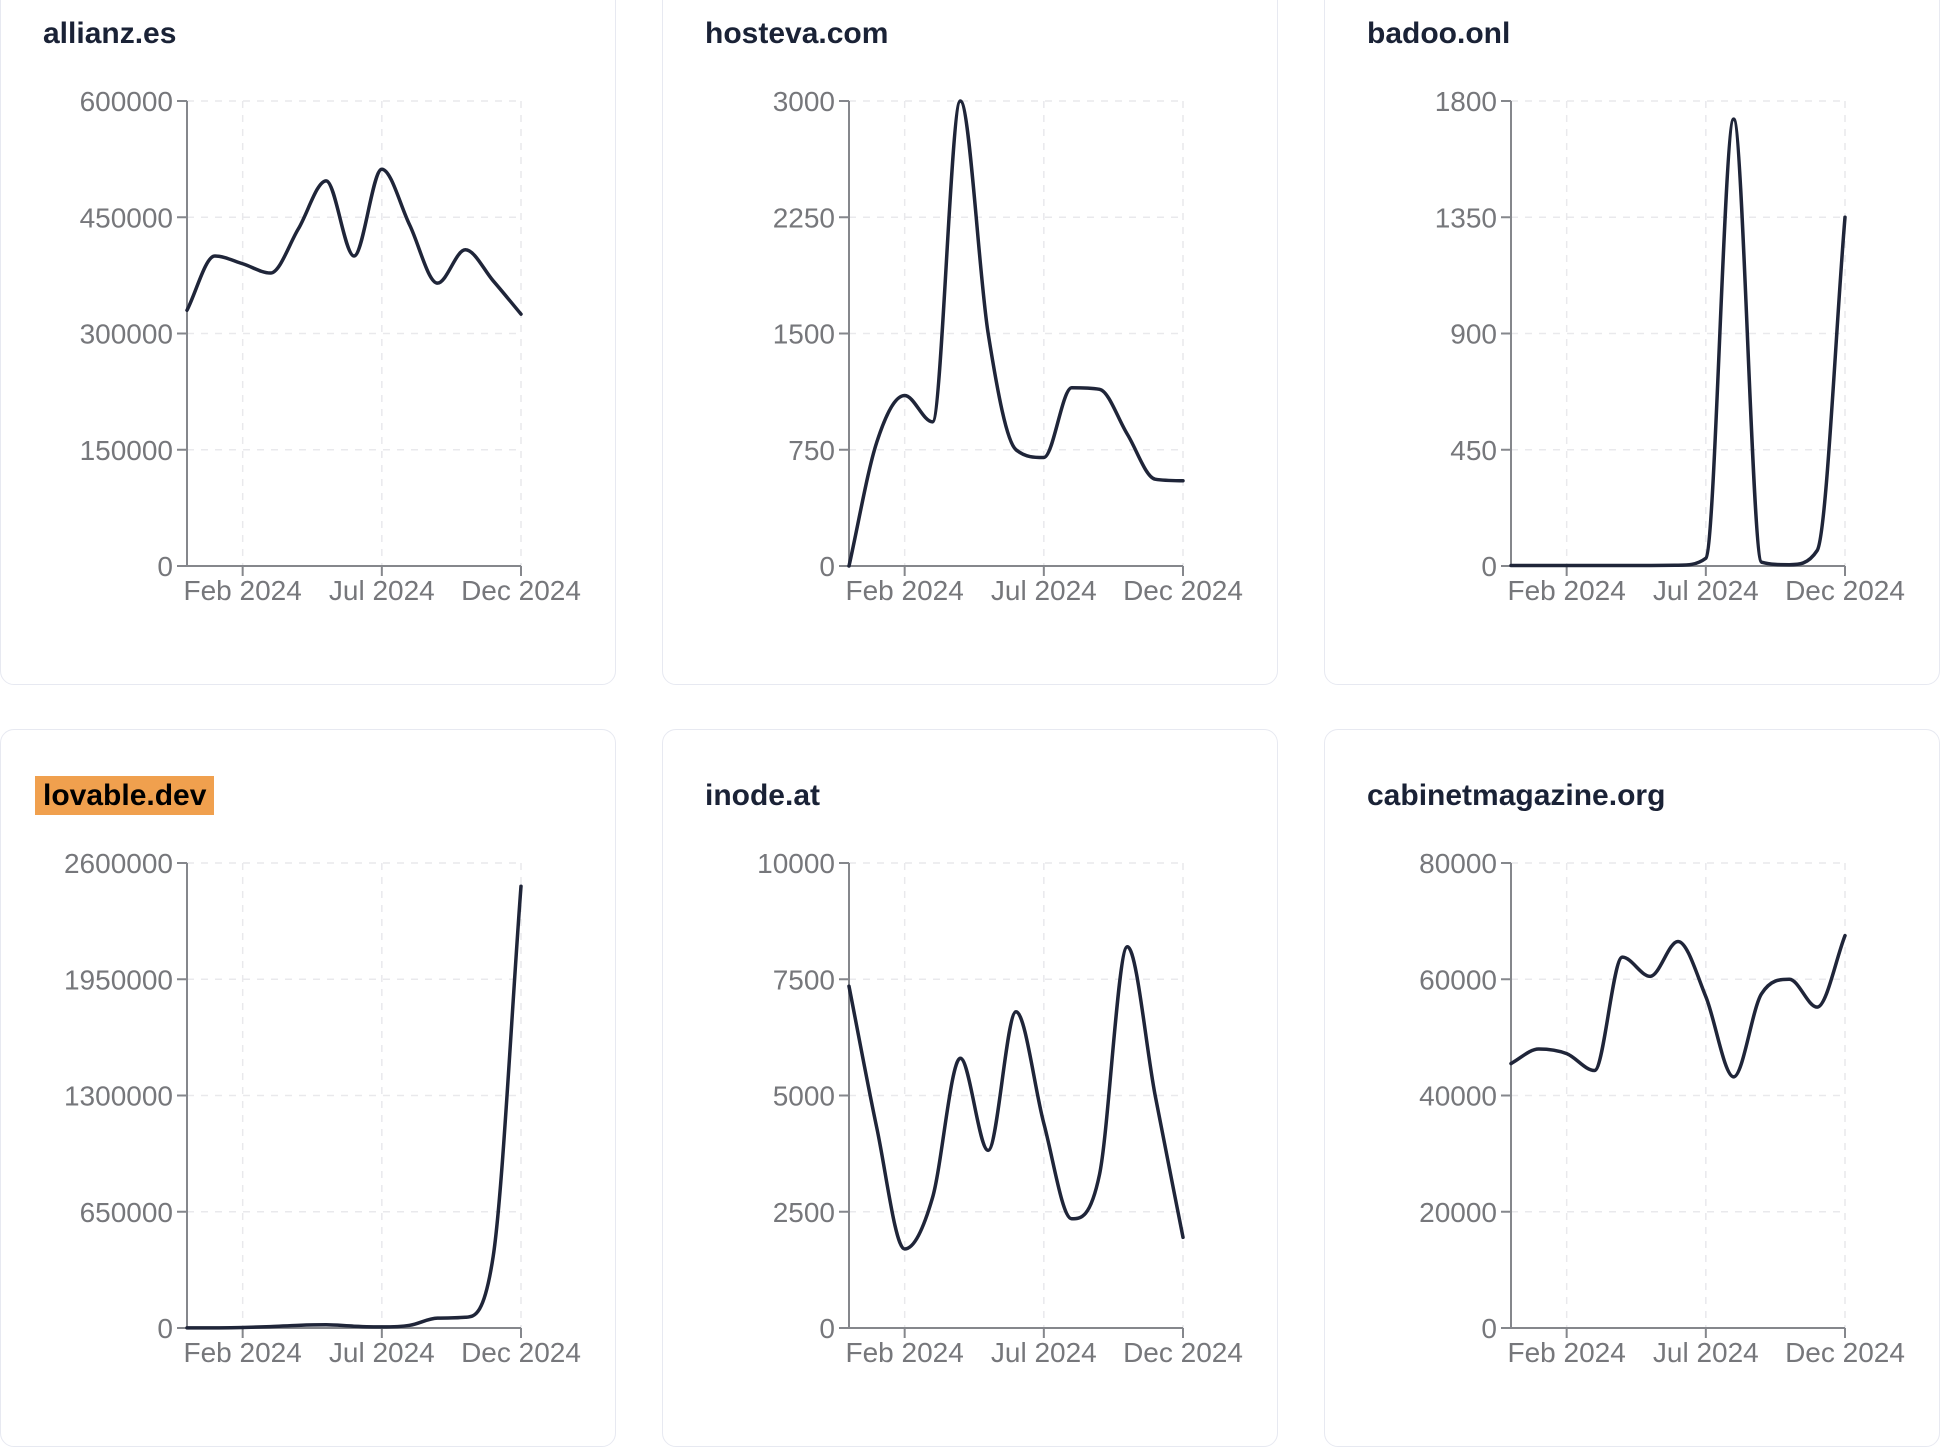 This screenshot has height=1452, width=1940. What do you see at coordinates (804, 1096) in the screenshot?
I see `y-tick-label: 5000` at bounding box center [804, 1096].